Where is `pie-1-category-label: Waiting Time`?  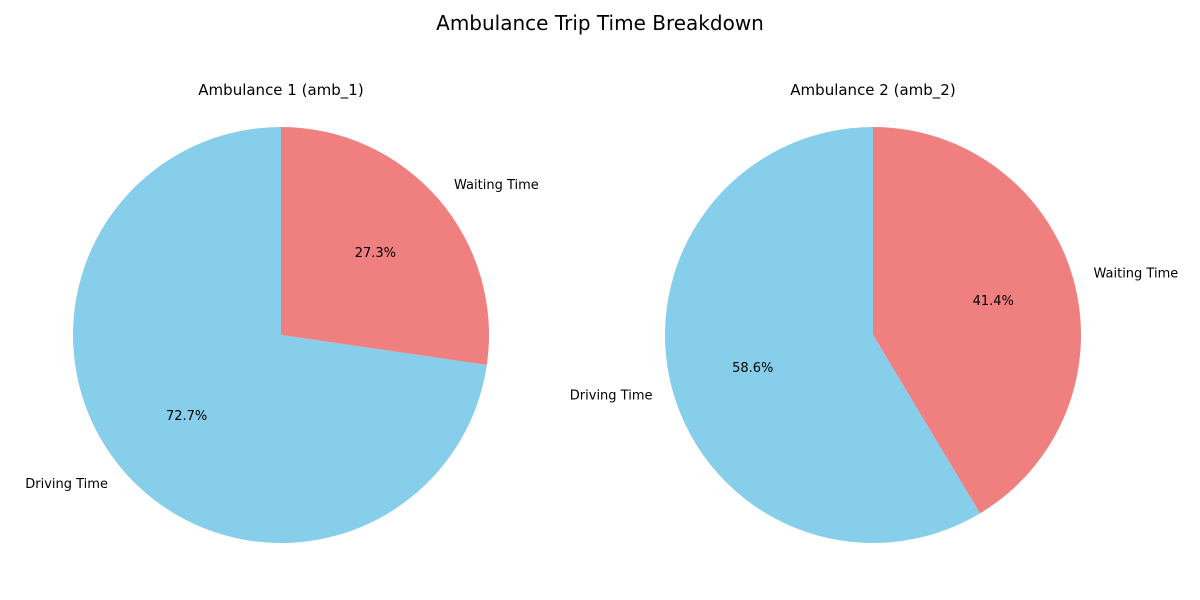
pie-1-category-label: Waiting Time is located at coordinates (496, 185).